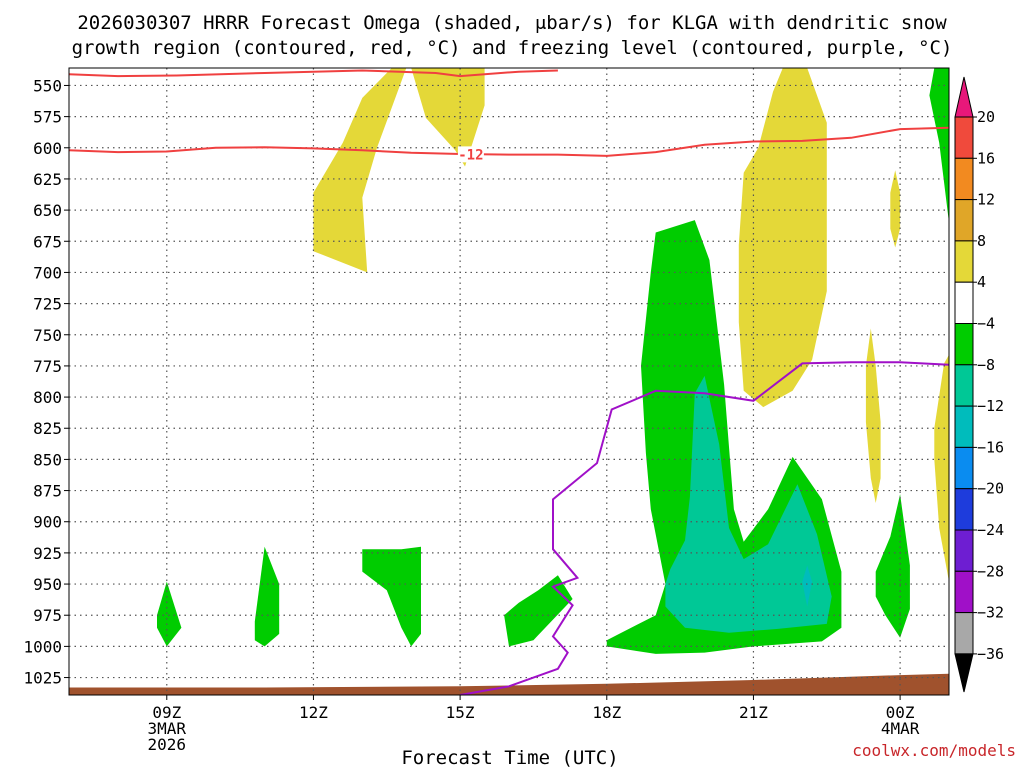 The image size is (1024, 768). What do you see at coordinates (990, 654) in the screenshot?
I see `colorbar-label: −36` at bounding box center [990, 654].